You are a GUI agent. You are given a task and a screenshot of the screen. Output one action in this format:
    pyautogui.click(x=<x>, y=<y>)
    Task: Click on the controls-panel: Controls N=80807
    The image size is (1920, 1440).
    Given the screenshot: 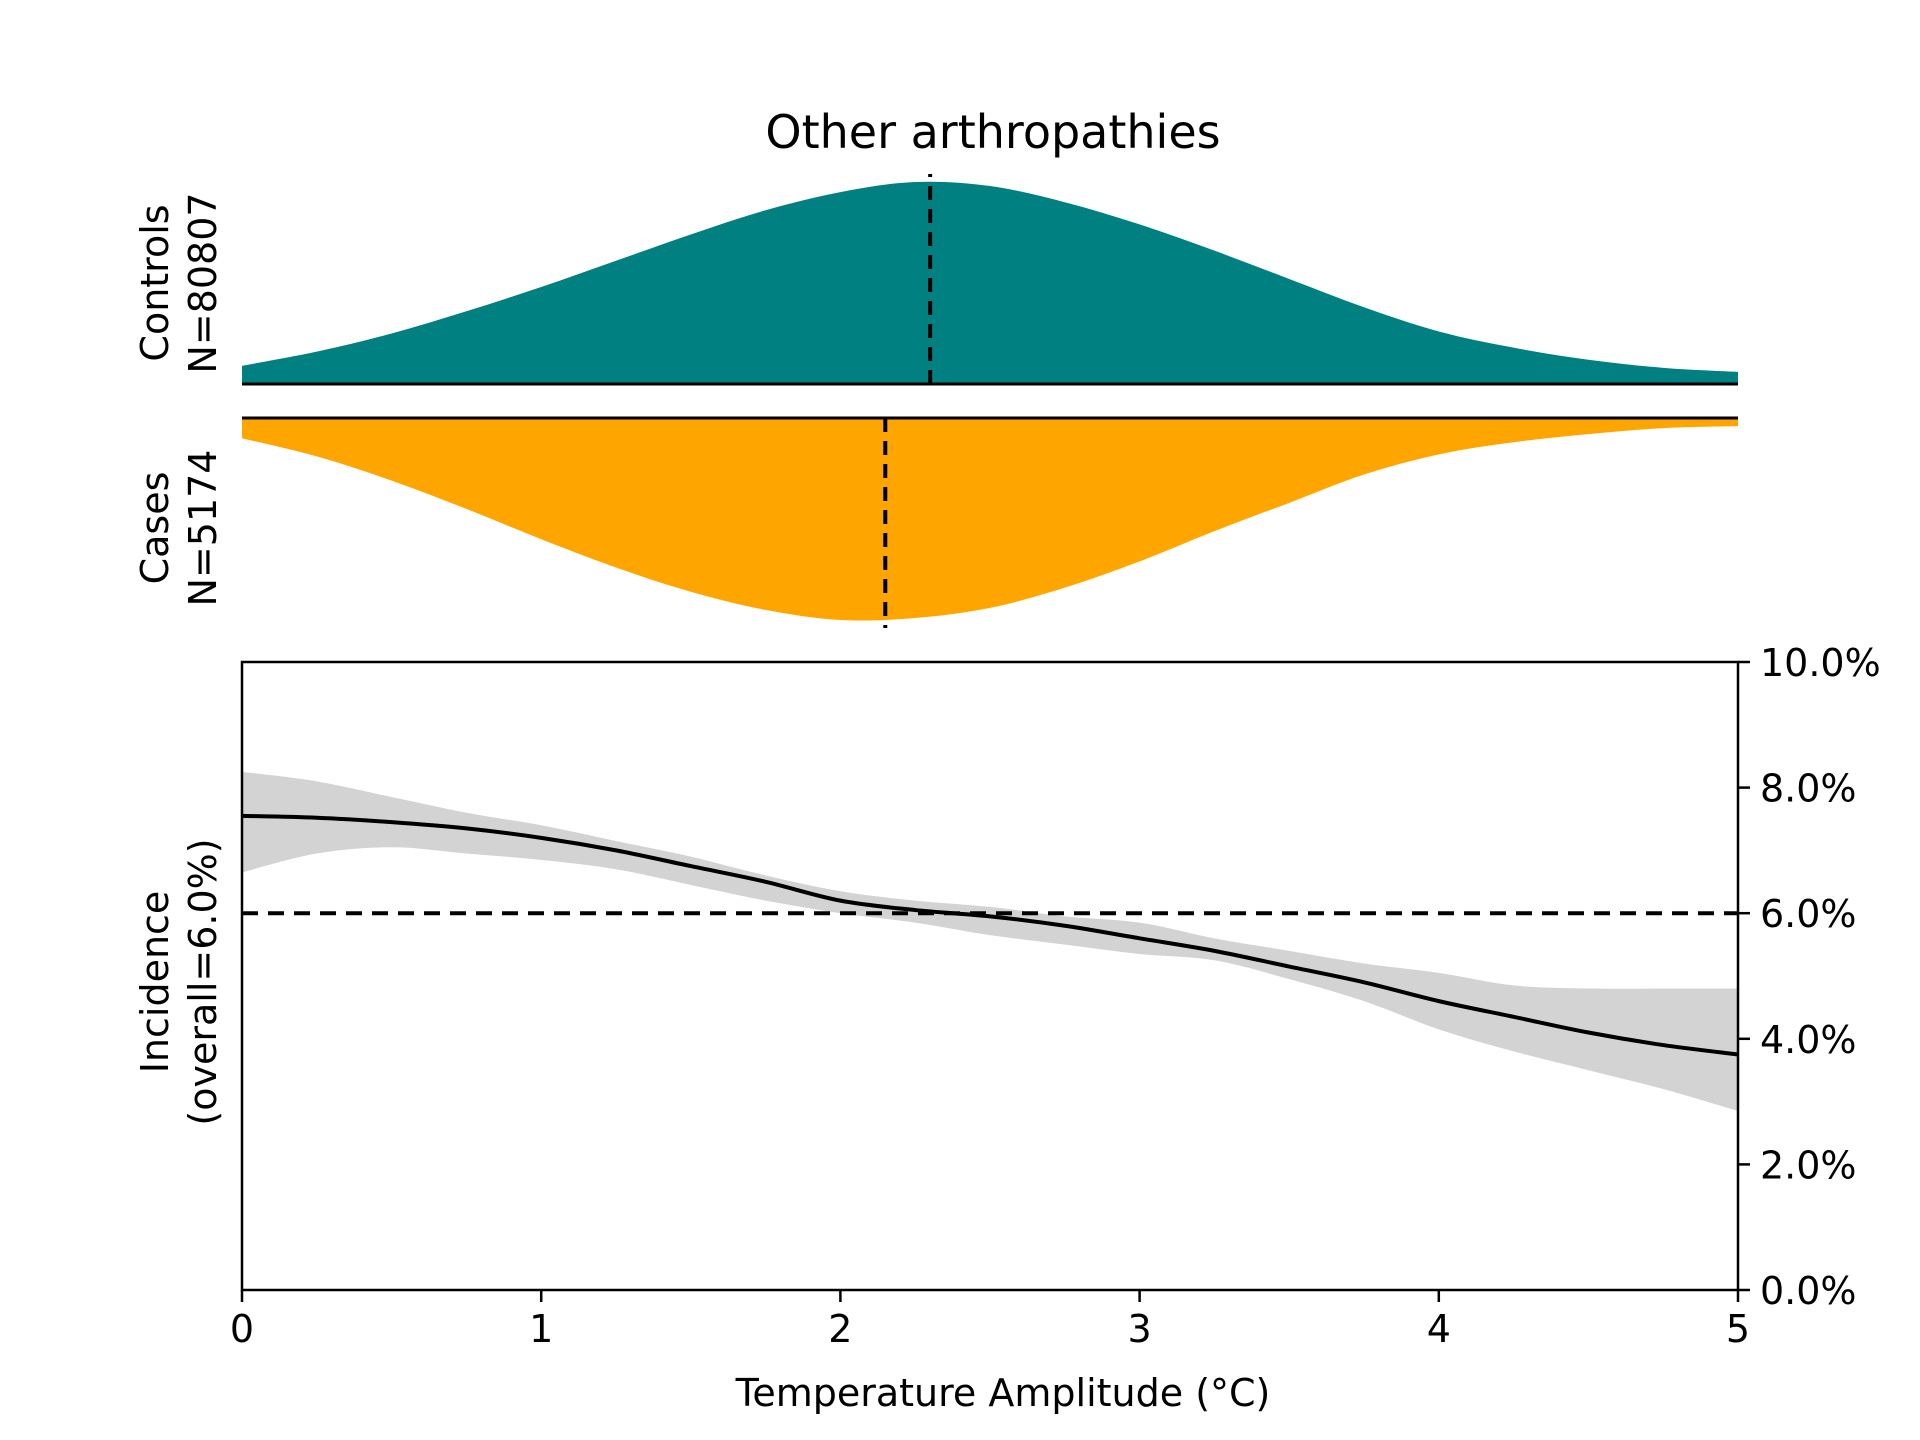 What is the action you would take?
    pyautogui.click(x=935, y=280)
    